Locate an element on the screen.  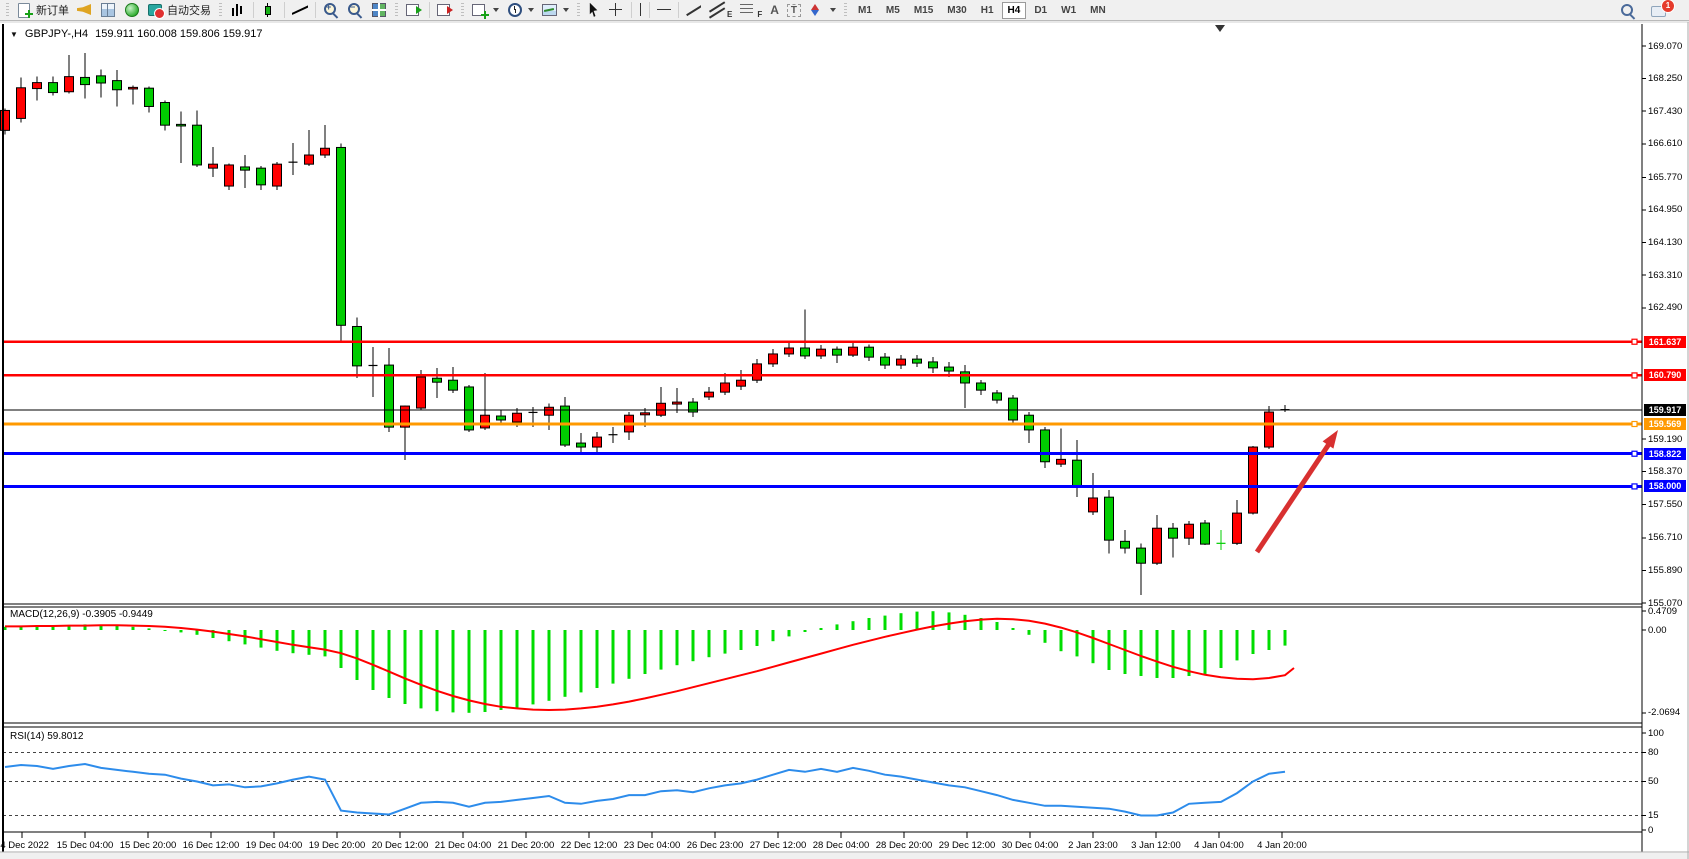
timeframe-mn-button: MN is located at coordinates (1098, 10).